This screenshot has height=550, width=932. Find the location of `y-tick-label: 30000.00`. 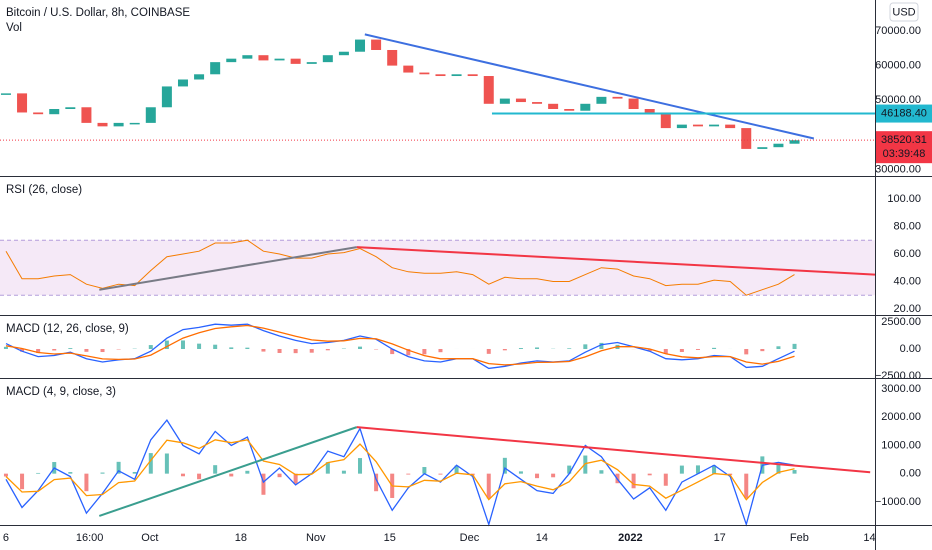

y-tick-label: 30000.00 is located at coordinates (898, 170).